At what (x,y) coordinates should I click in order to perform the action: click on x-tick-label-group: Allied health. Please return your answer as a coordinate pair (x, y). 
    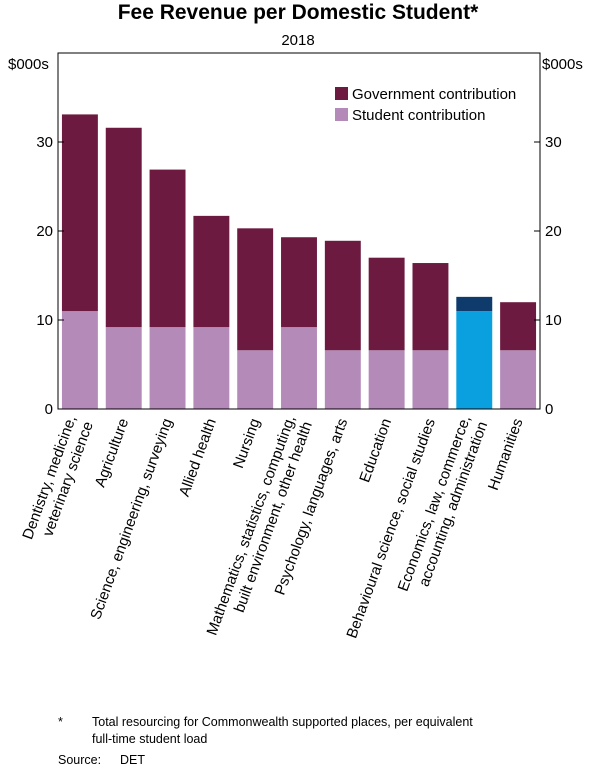
    Looking at the image, I should click on (198, 457).